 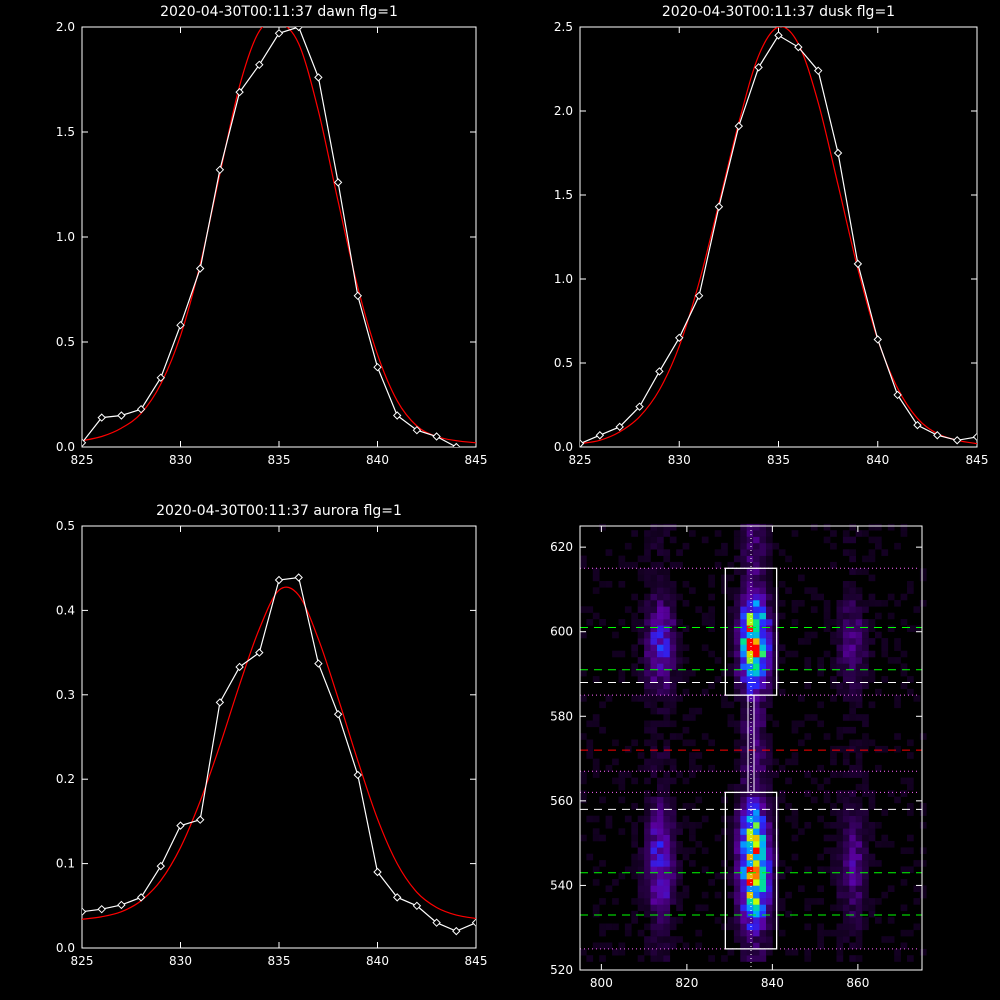 I want to click on y-tick-label: 0.1, so click(x=65, y=864).